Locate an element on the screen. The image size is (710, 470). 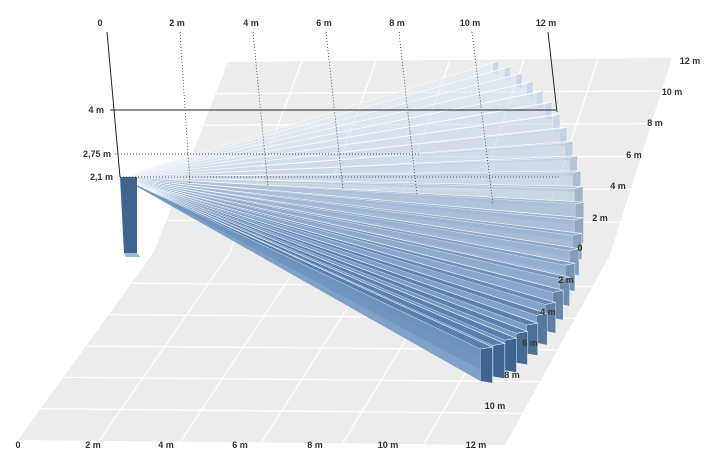
right-back-axis-labels: 12 m 10 m 8 m 6 m 4 m 2 m 0 is located at coordinates (638, 154).